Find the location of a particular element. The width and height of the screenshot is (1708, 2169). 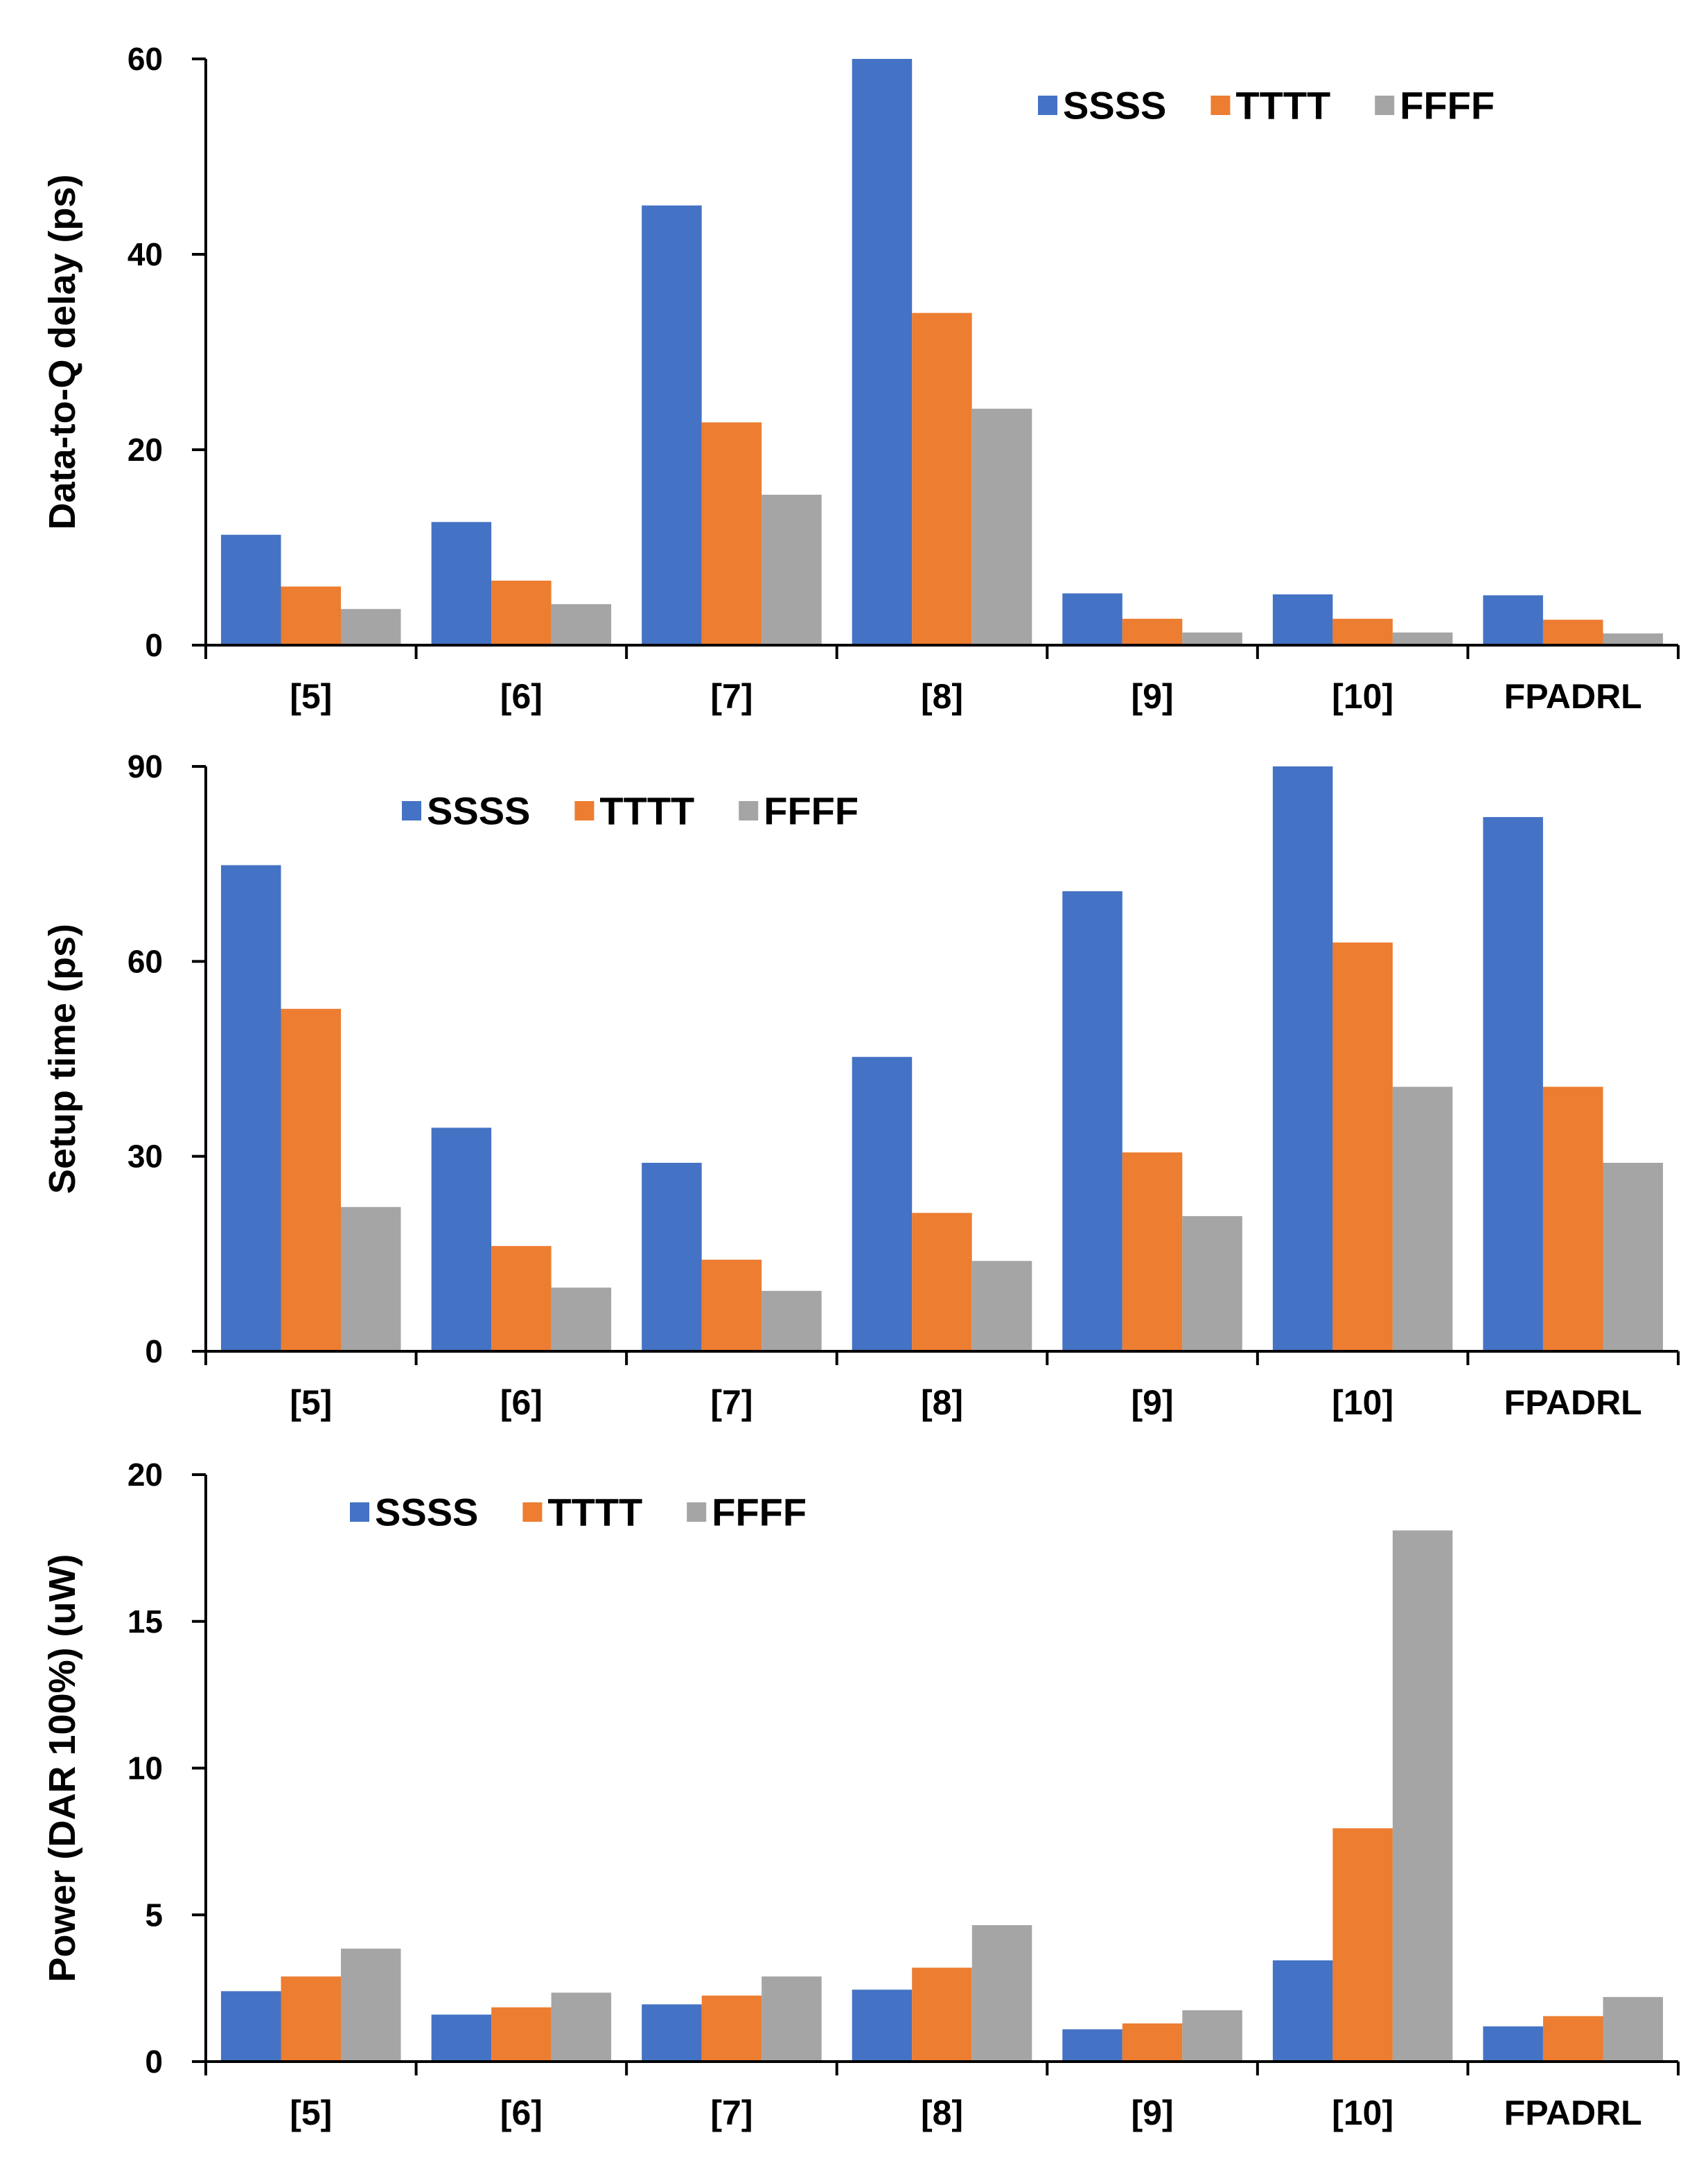

y-axis-title: Setup time (ps) is located at coordinates (63, 1059).